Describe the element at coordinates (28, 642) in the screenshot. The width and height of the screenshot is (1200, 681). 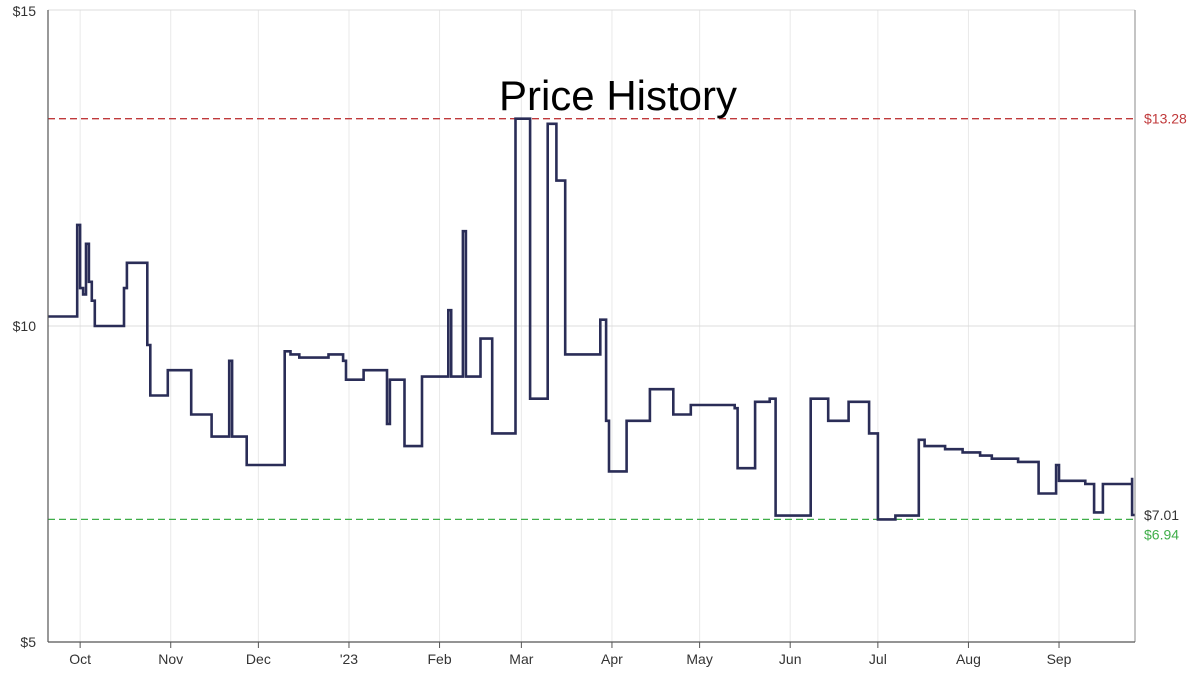
I see `y-tick-label: $5` at that location.